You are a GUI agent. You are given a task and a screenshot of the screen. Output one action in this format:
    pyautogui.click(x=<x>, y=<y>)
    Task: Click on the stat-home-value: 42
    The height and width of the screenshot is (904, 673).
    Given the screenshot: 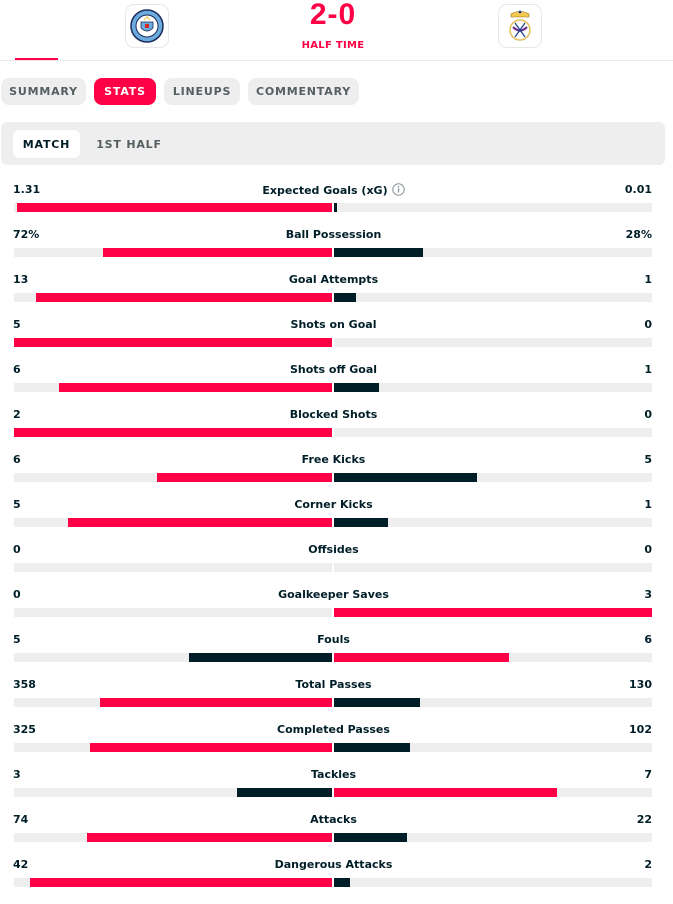 What is the action you would take?
    pyautogui.click(x=21, y=864)
    